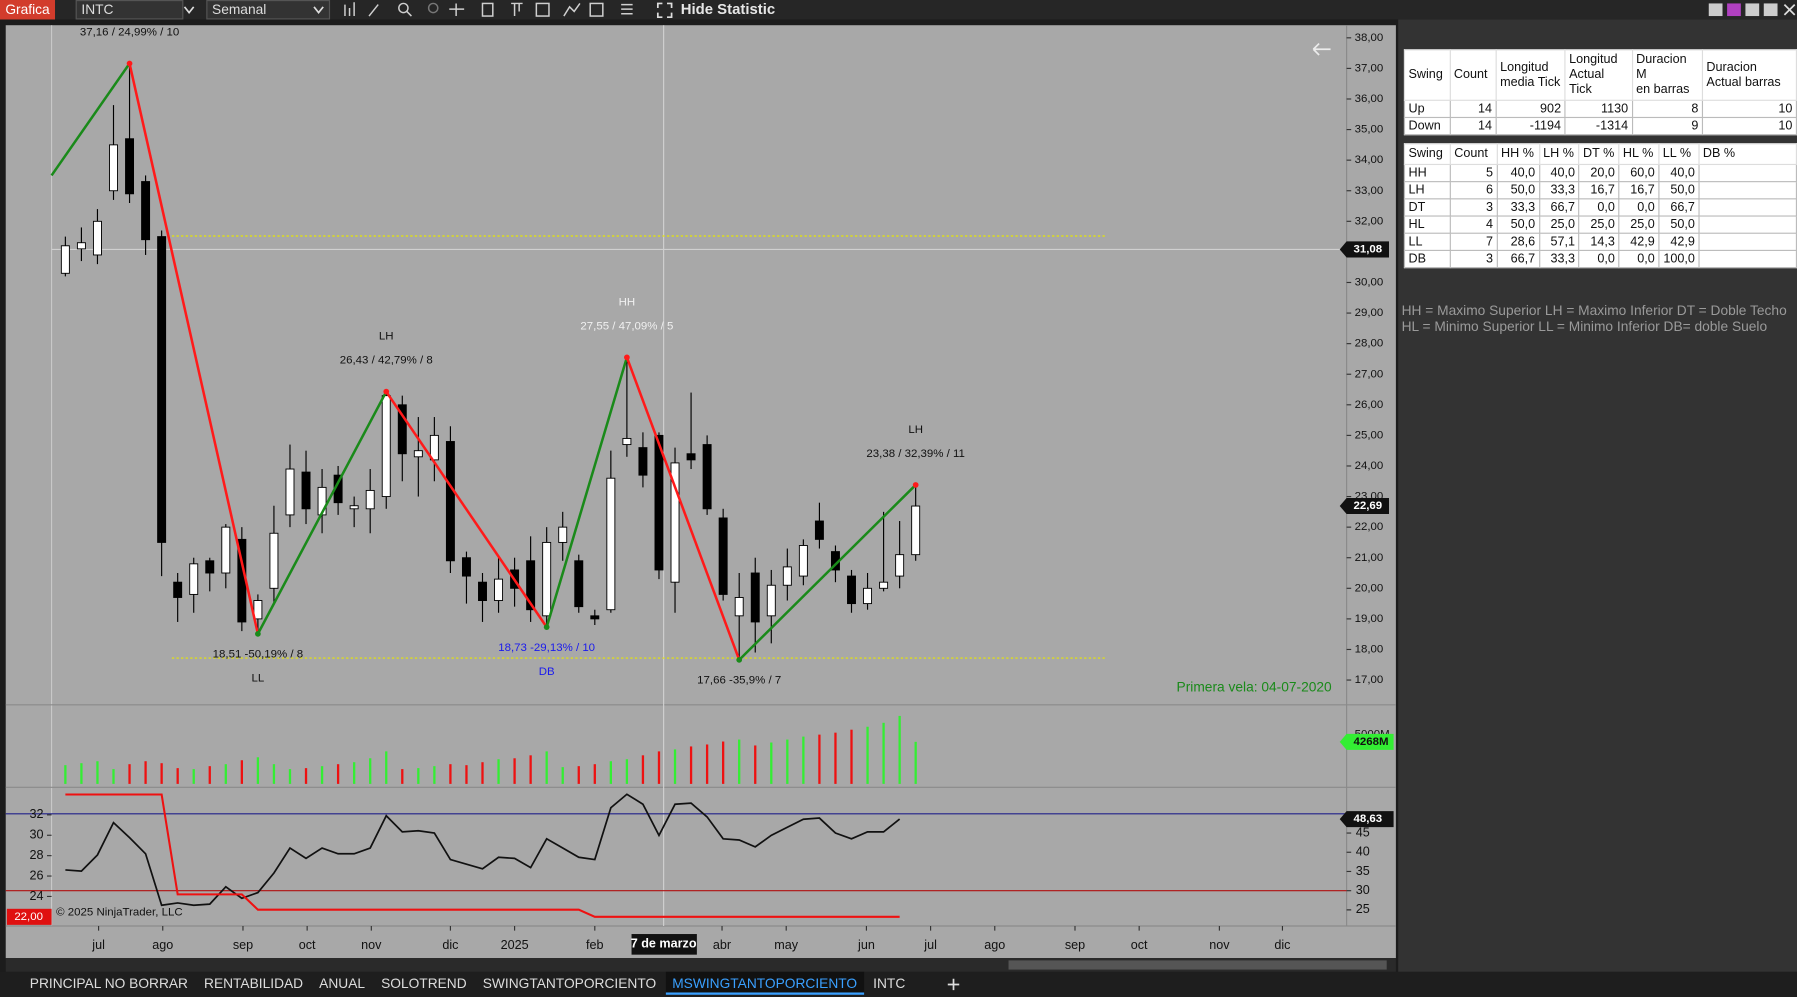 The width and height of the screenshot is (1797, 997). What do you see at coordinates (37, 835) in the screenshot?
I see `y-tick-label: 30` at bounding box center [37, 835].